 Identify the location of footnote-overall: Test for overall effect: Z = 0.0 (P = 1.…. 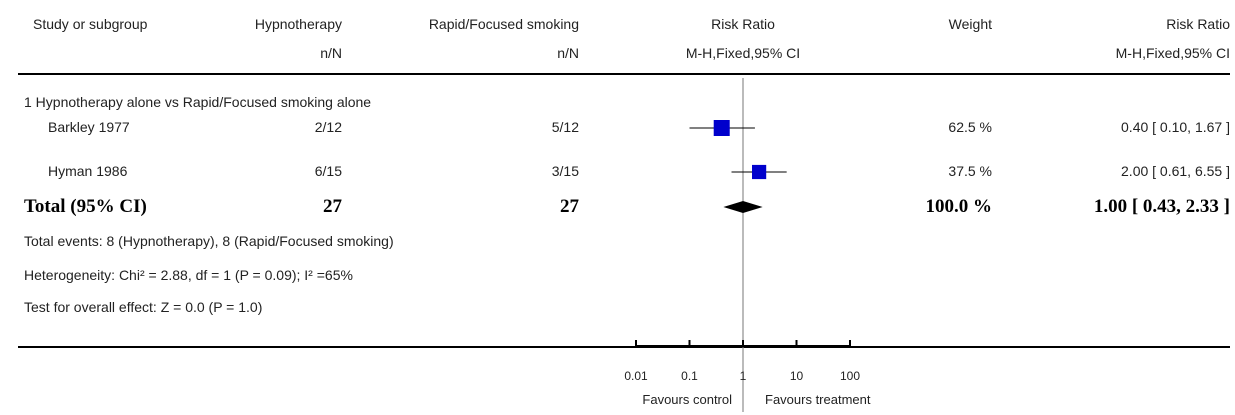
(143, 307).